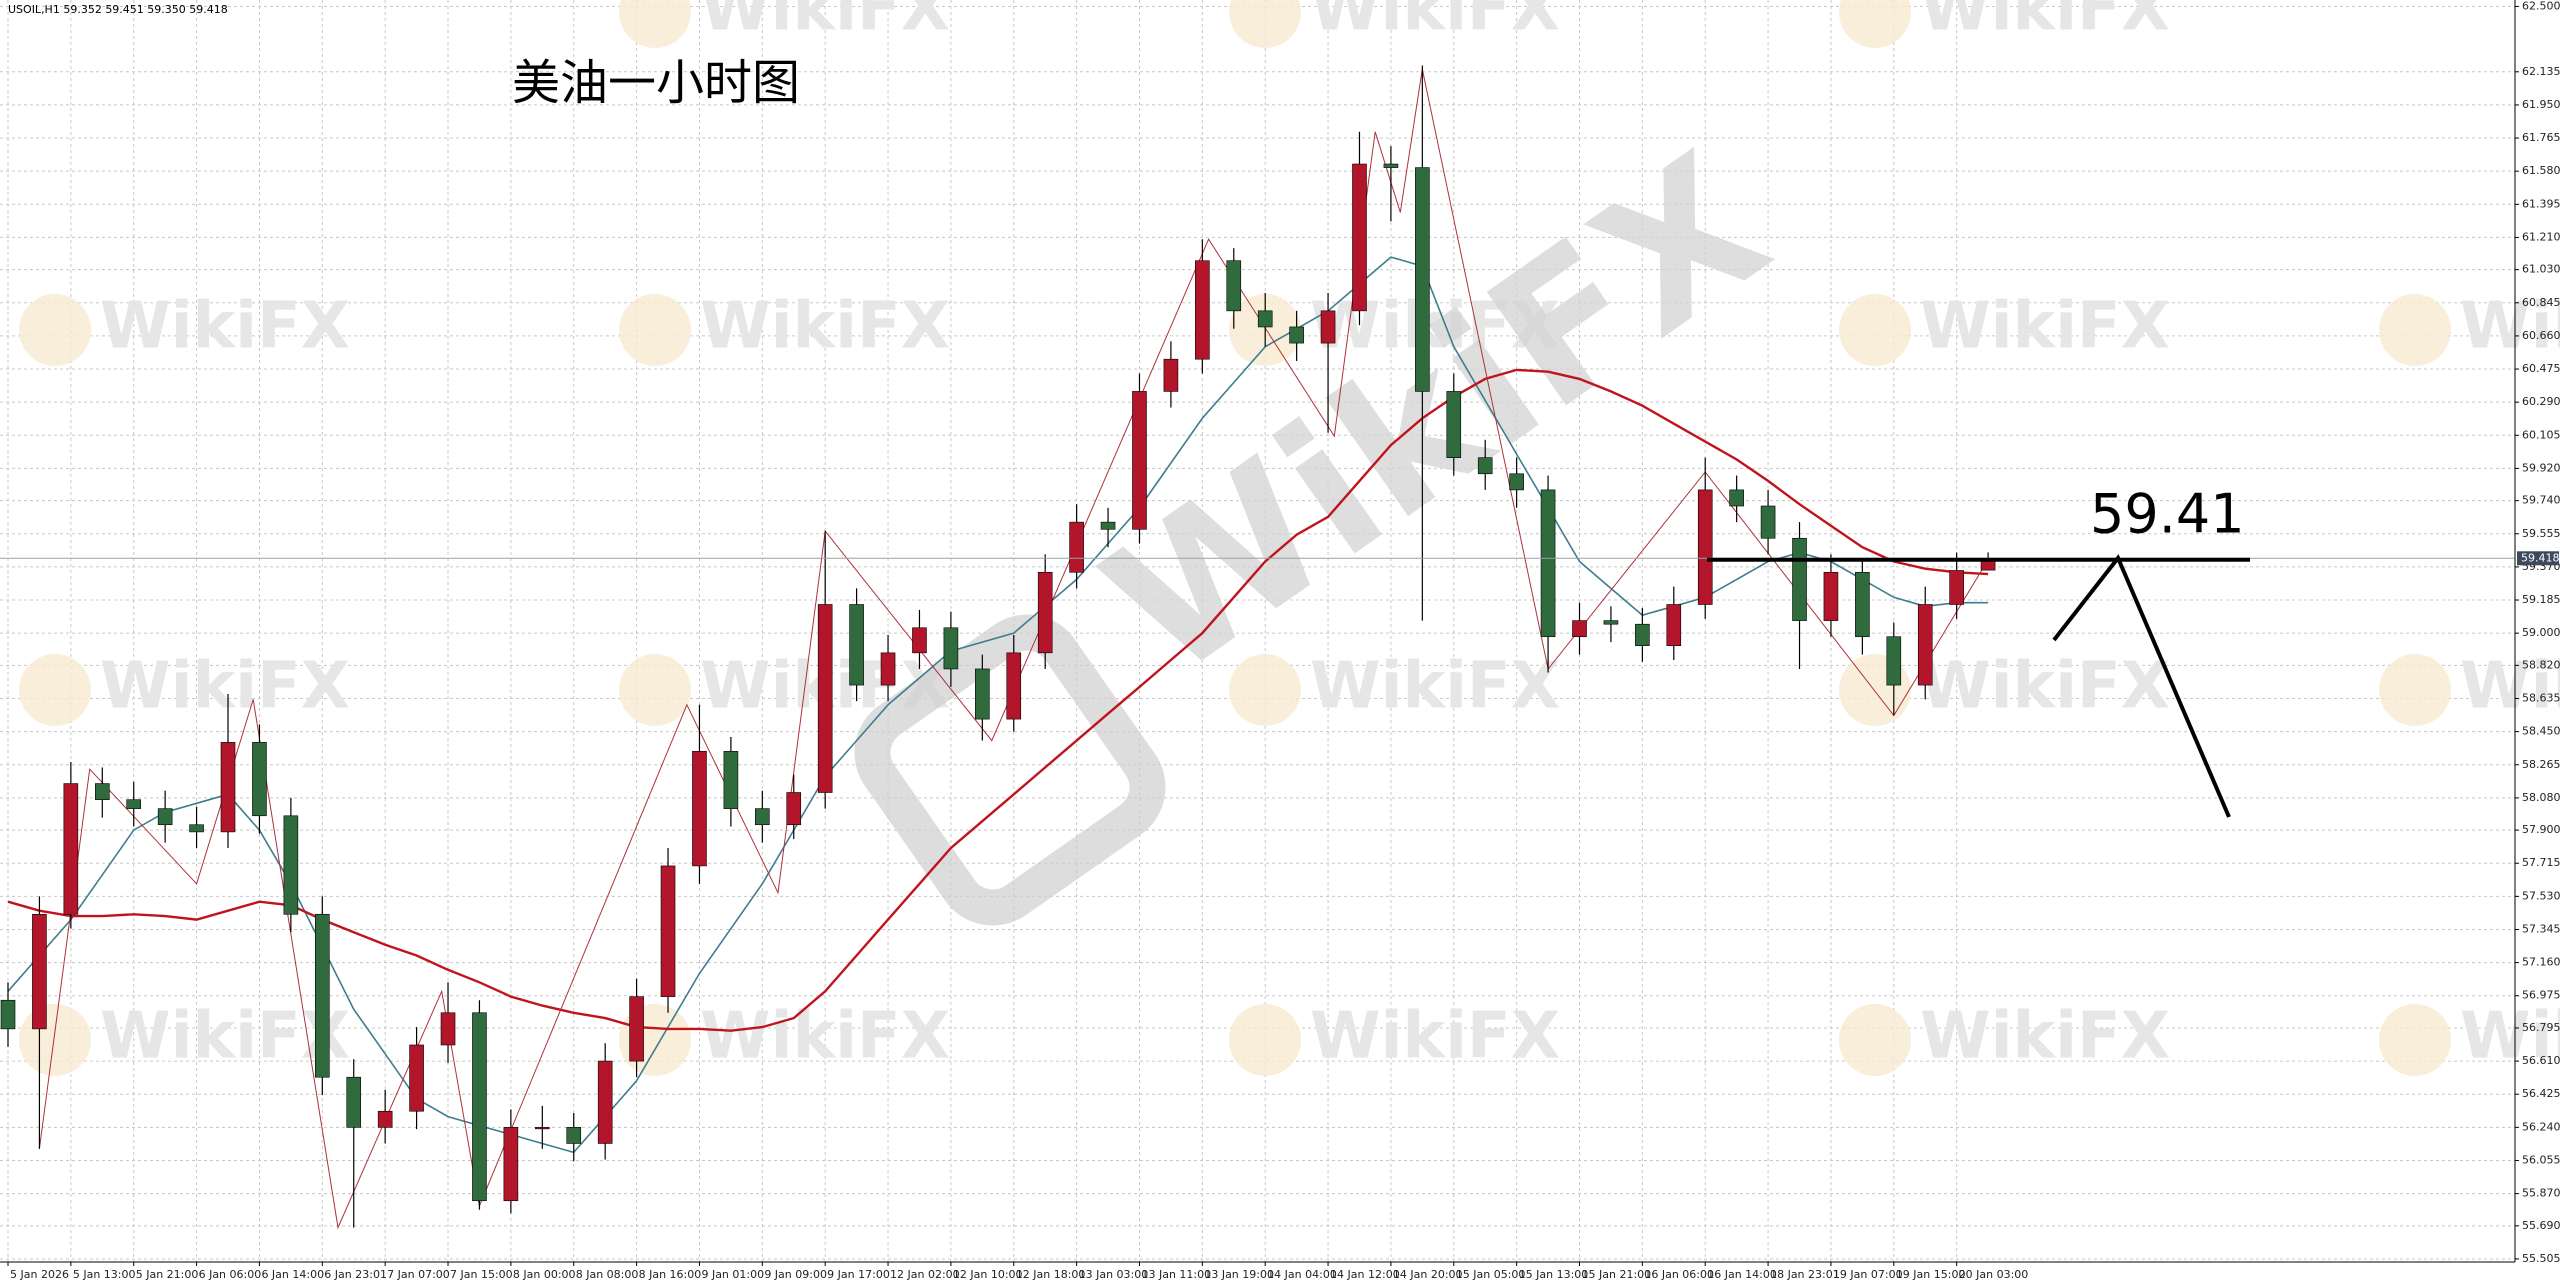 The height and width of the screenshot is (1285, 2560). Describe the element at coordinates (1491, 1274) in the screenshot. I see `x-tick-label: 15 Jan 05:00` at that location.